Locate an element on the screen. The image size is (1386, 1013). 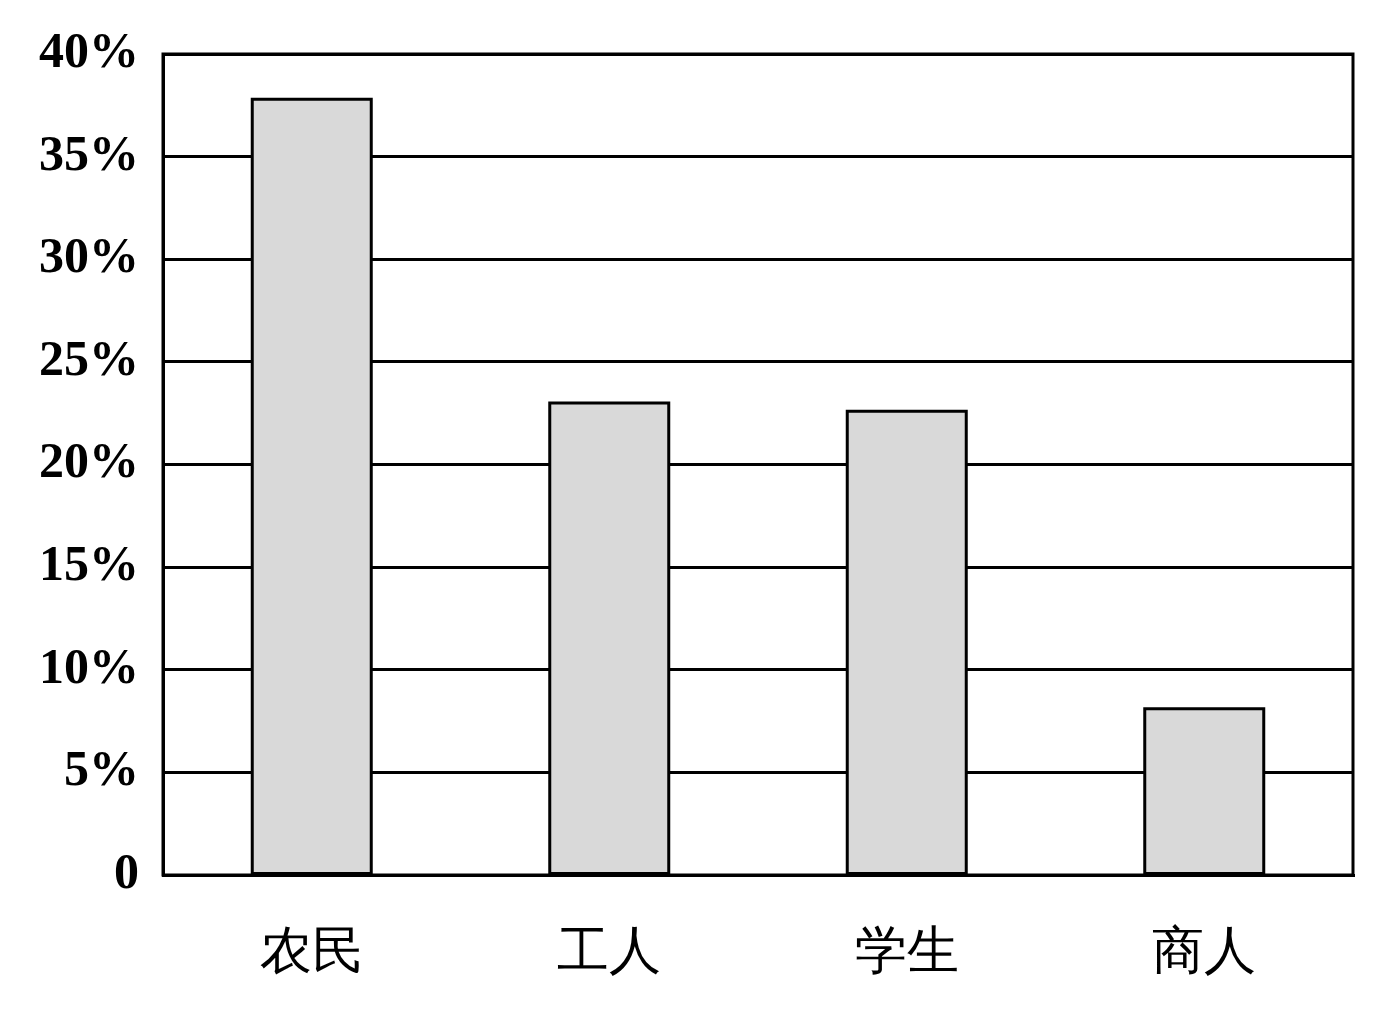
x-tick-label: 学生 is located at coordinates (906, 950).